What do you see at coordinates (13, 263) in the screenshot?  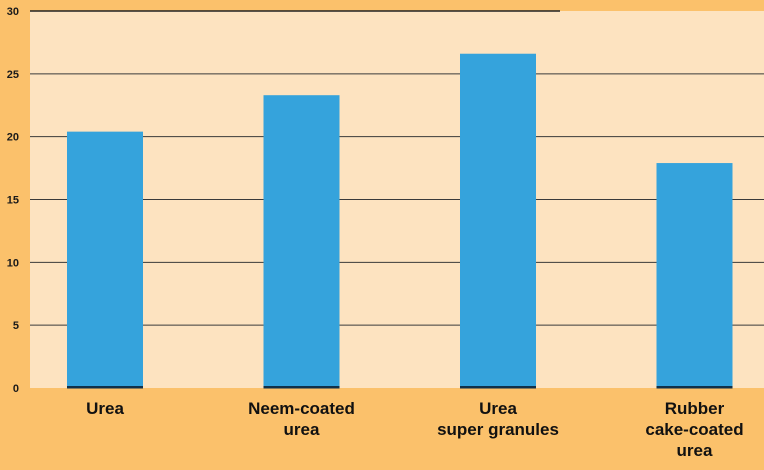 I see `y-tick-label: 10` at bounding box center [13, 263].